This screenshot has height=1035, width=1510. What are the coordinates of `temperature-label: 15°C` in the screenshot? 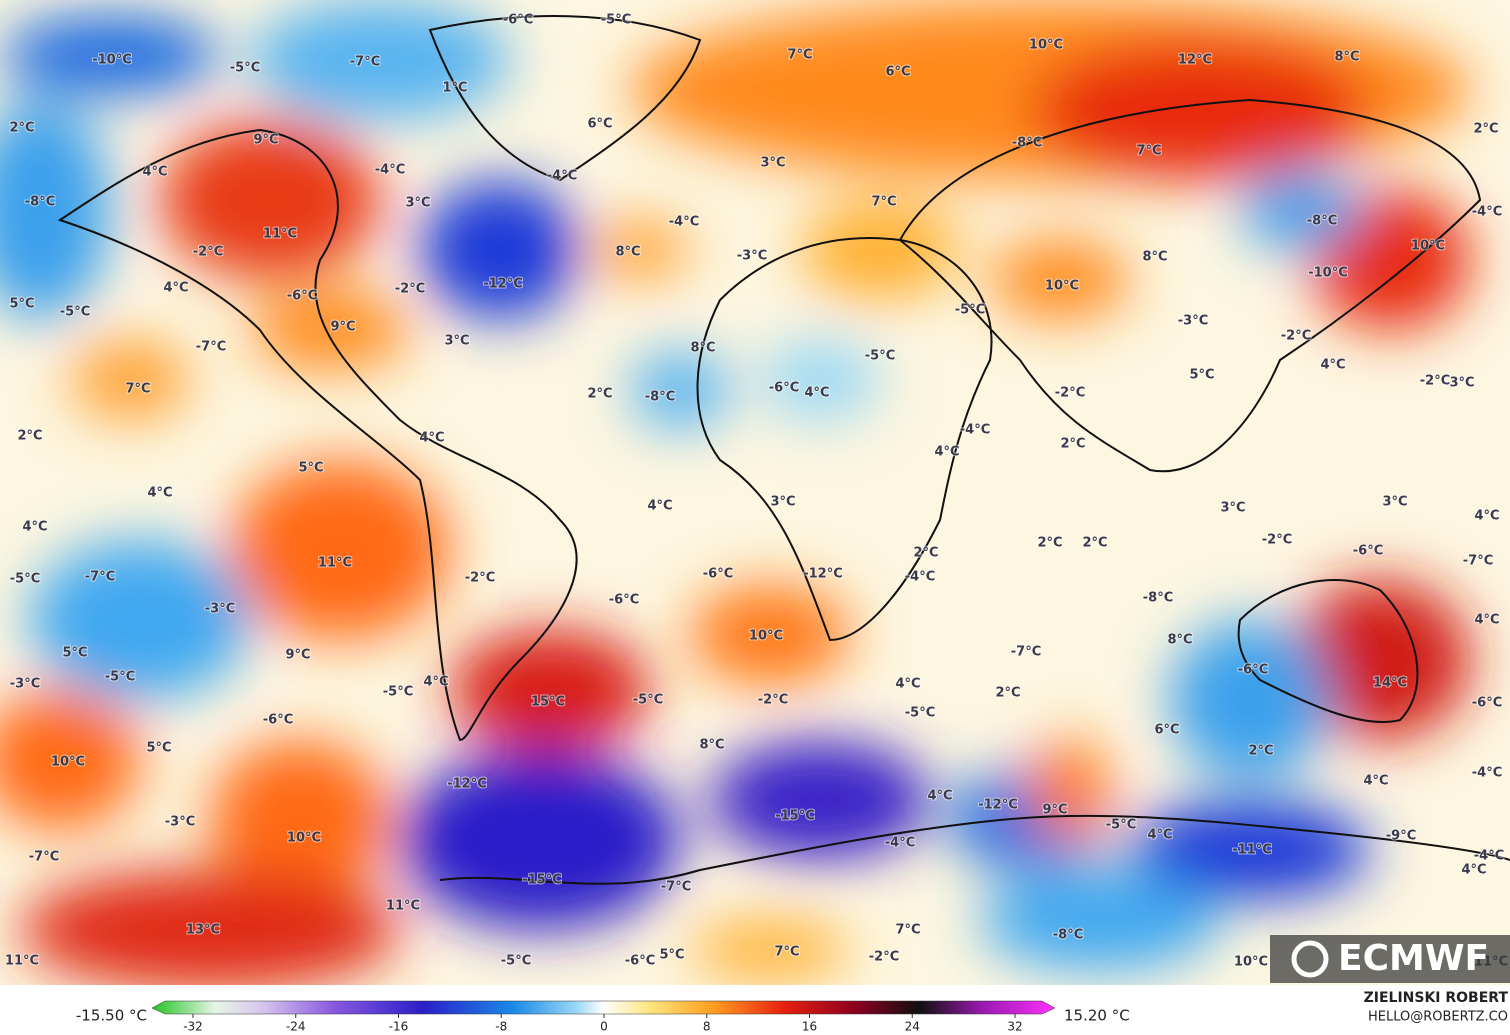 It's located at (548, 702).